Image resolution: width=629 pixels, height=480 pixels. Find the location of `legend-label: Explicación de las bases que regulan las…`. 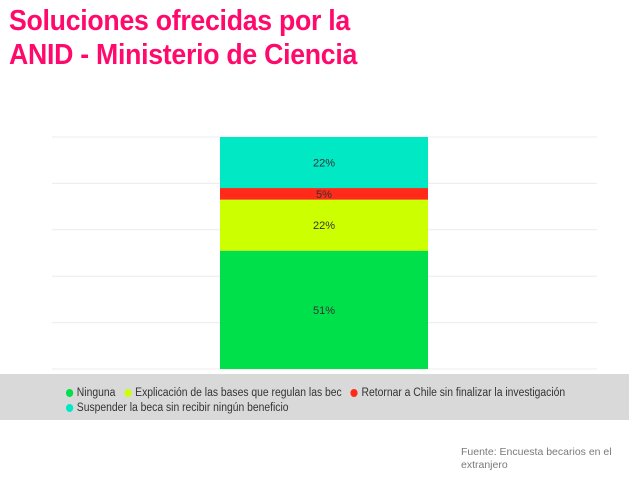

legend-label: Explicación de las bases que regulan las… is located at coordinates (238, 393).